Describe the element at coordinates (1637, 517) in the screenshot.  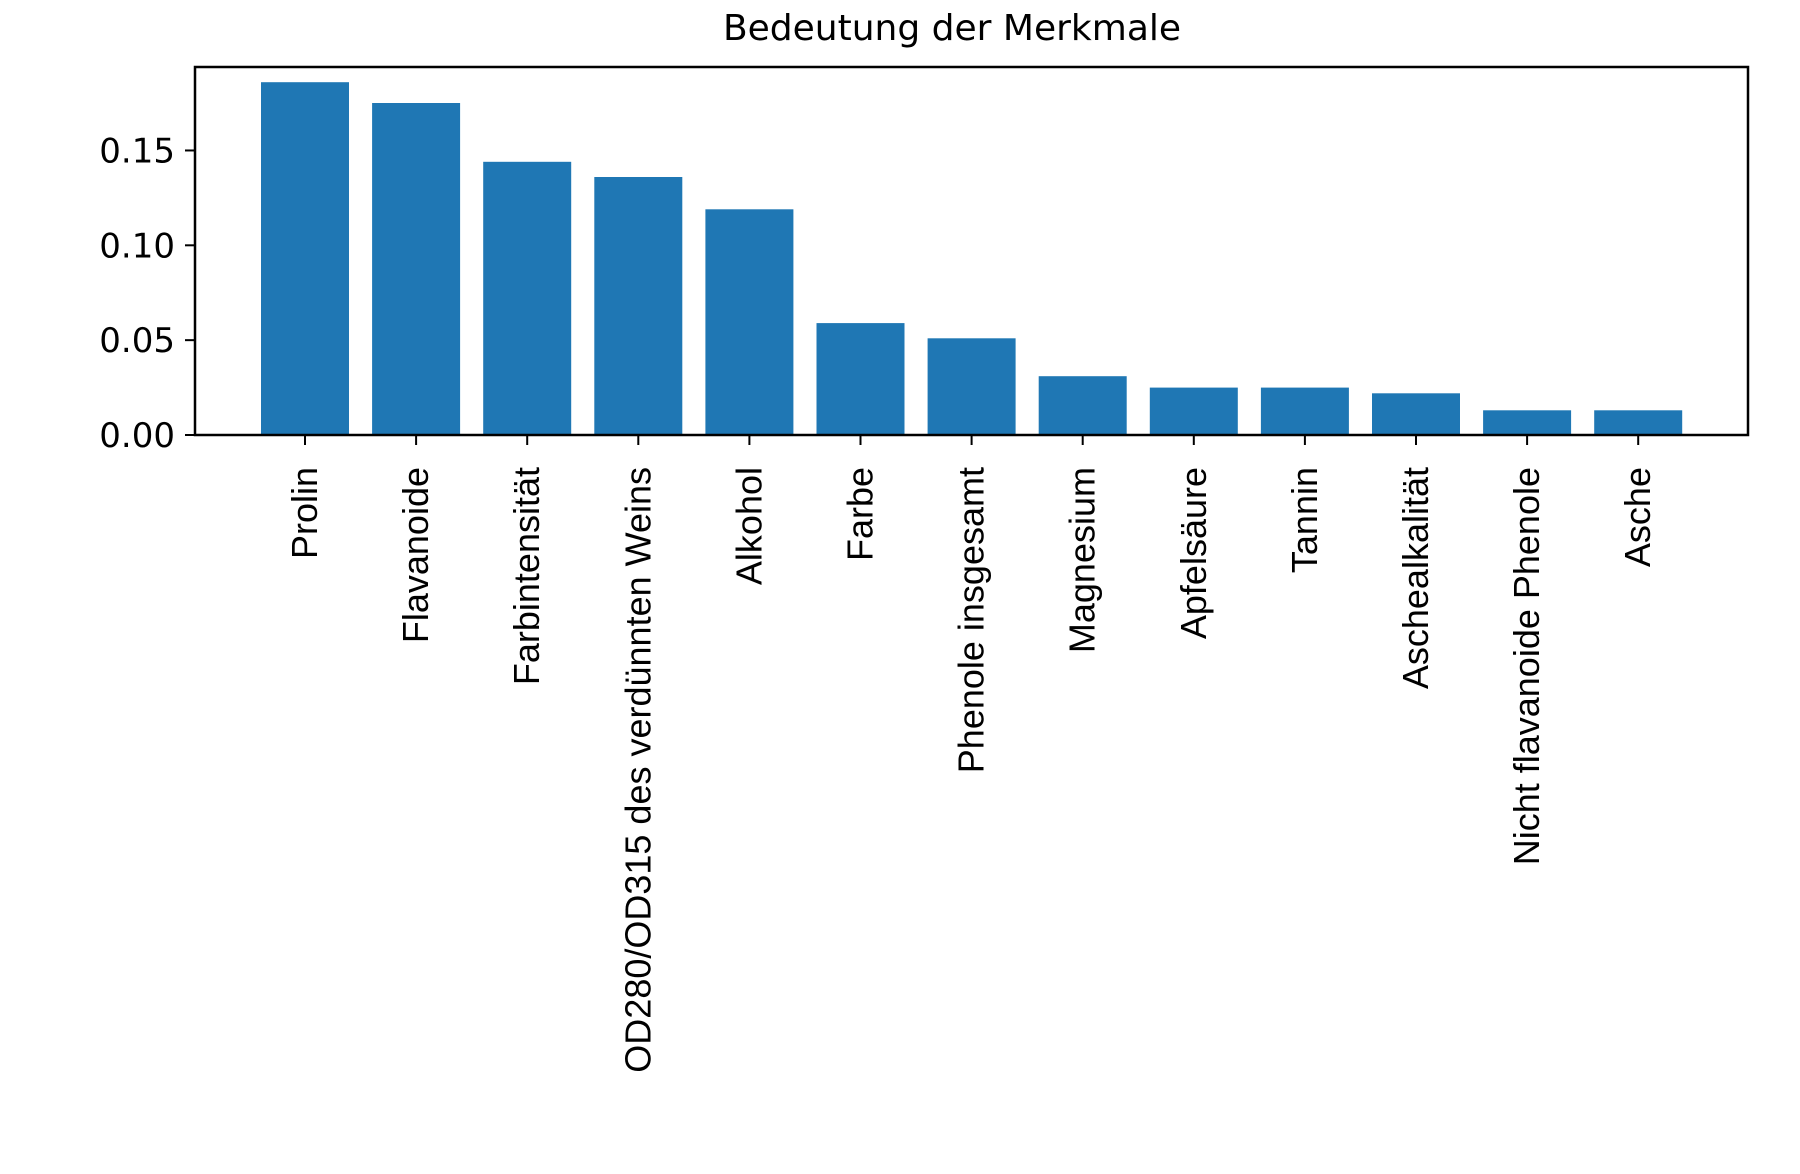
I see `x-tick-label-12: Asche` at that location.